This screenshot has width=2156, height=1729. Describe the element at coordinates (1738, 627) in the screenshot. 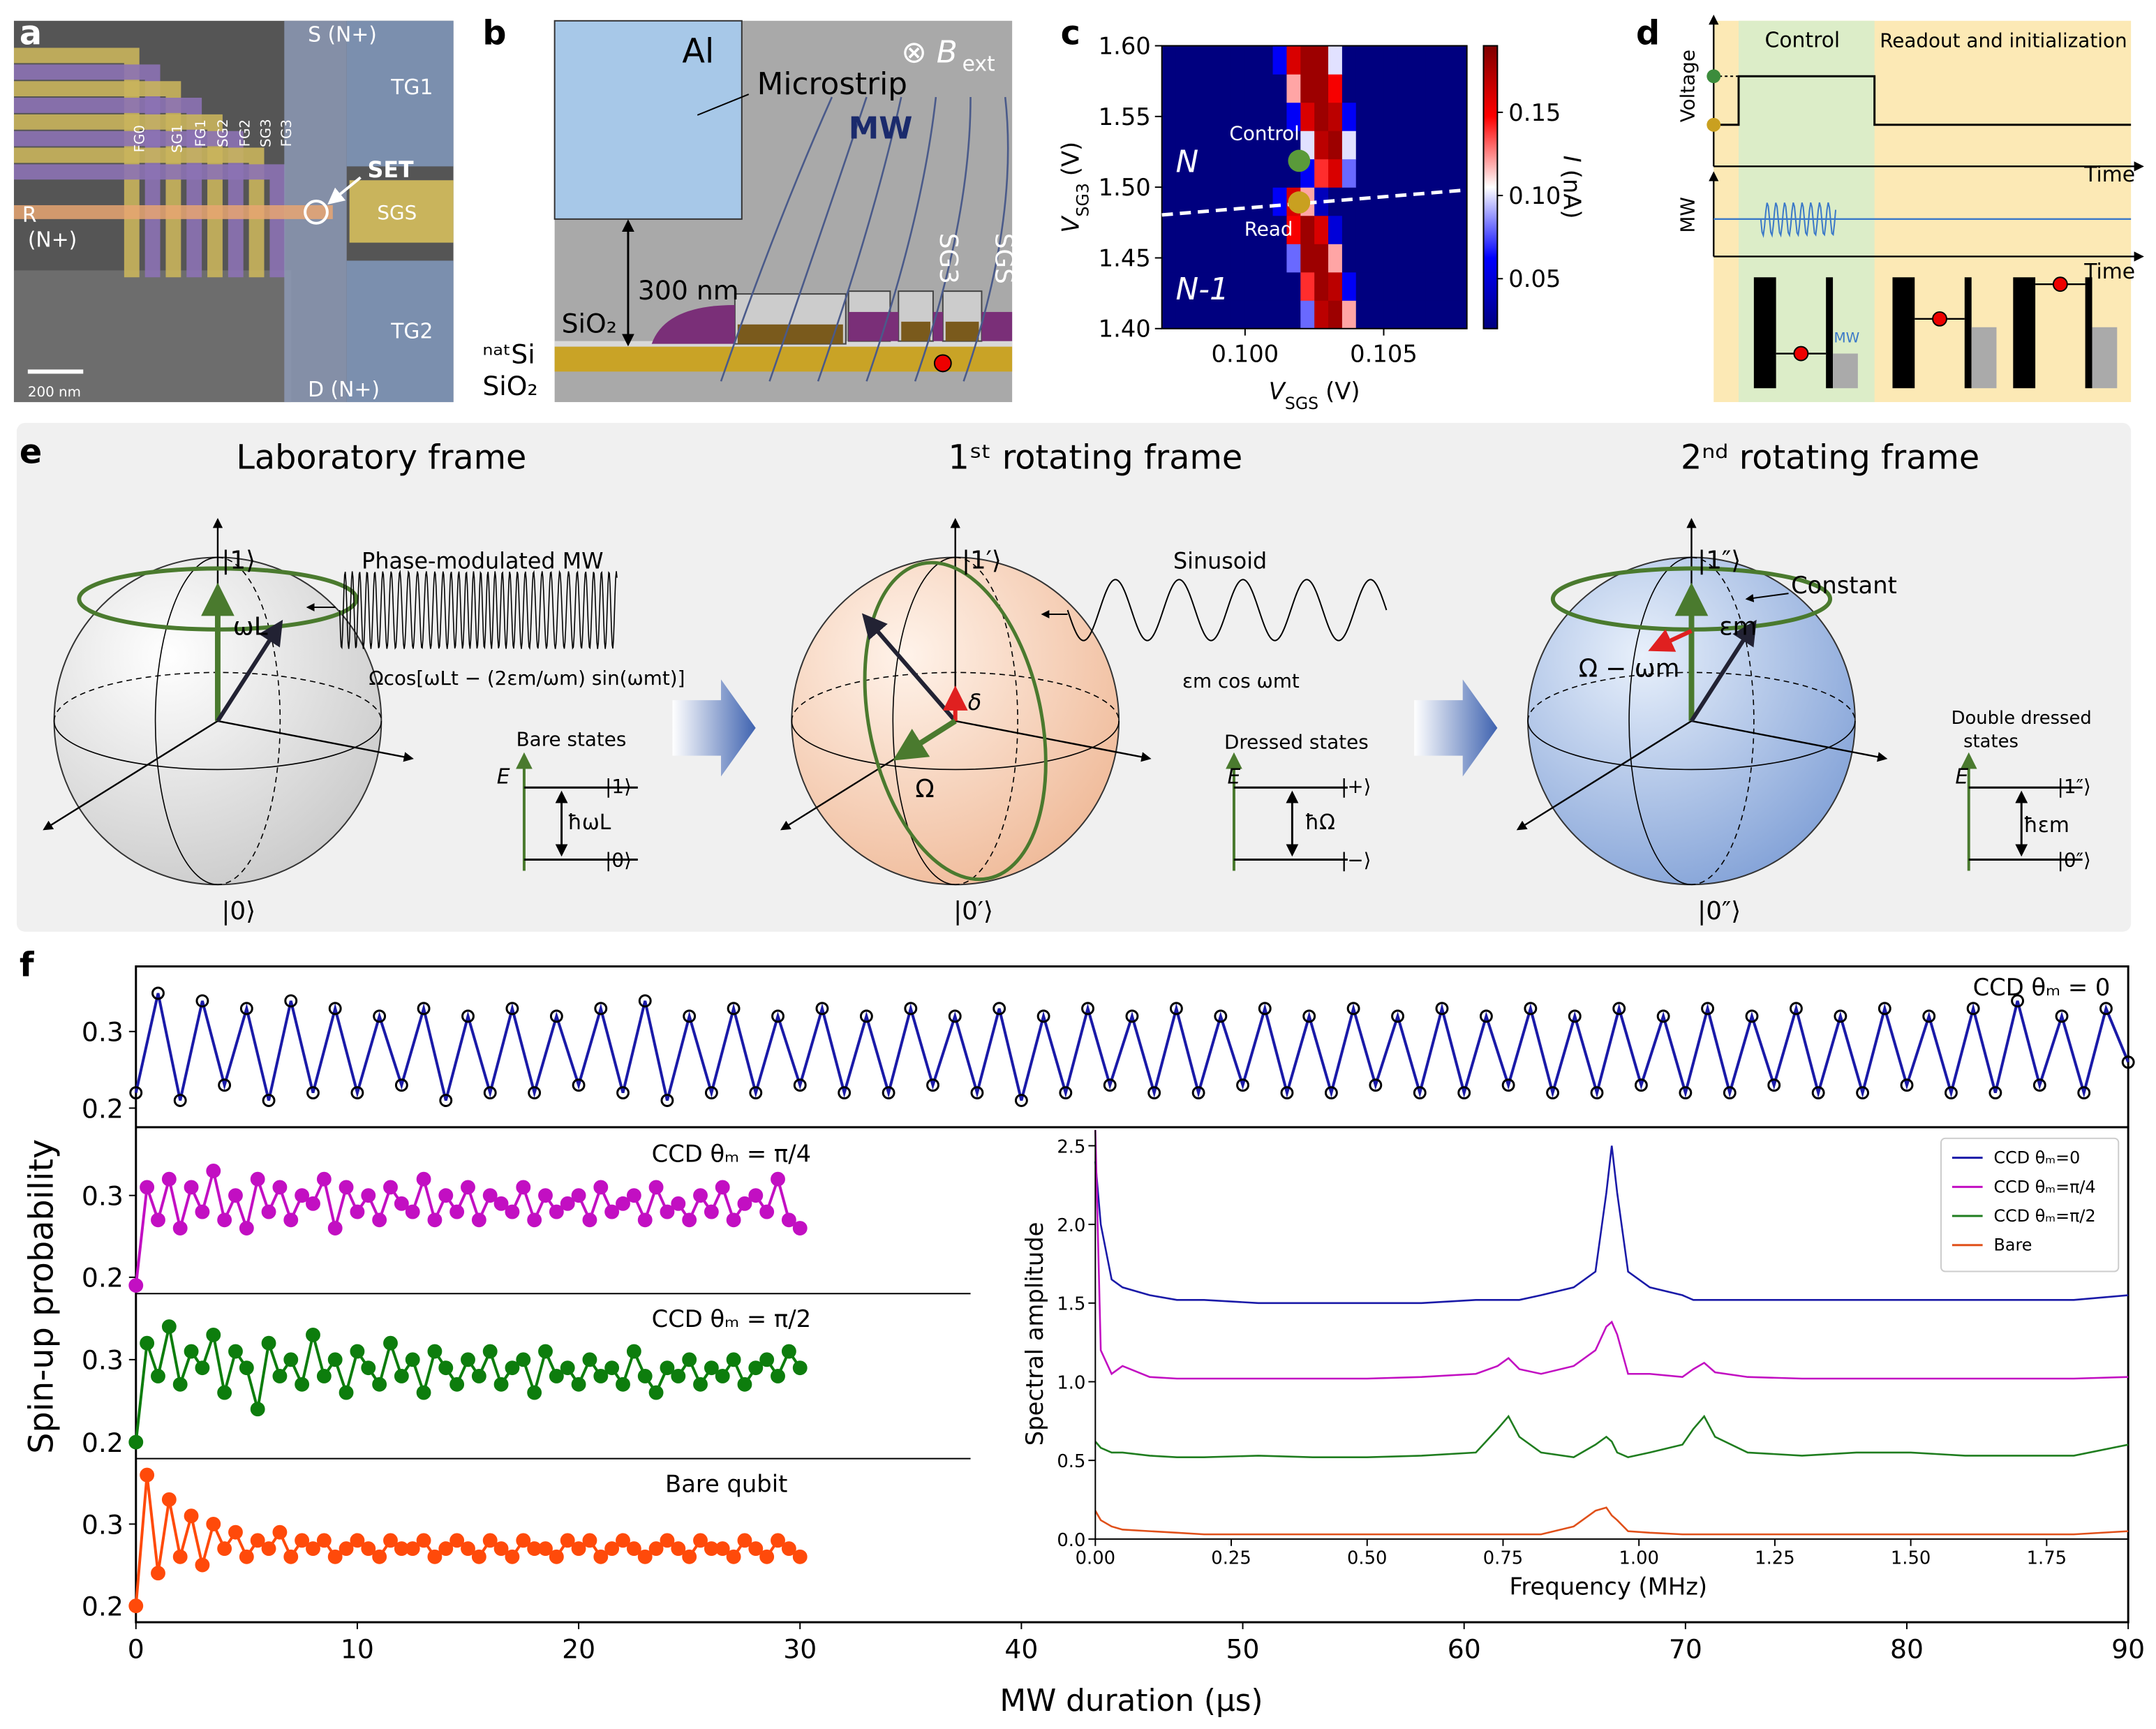

I see `label: εm` at that location.